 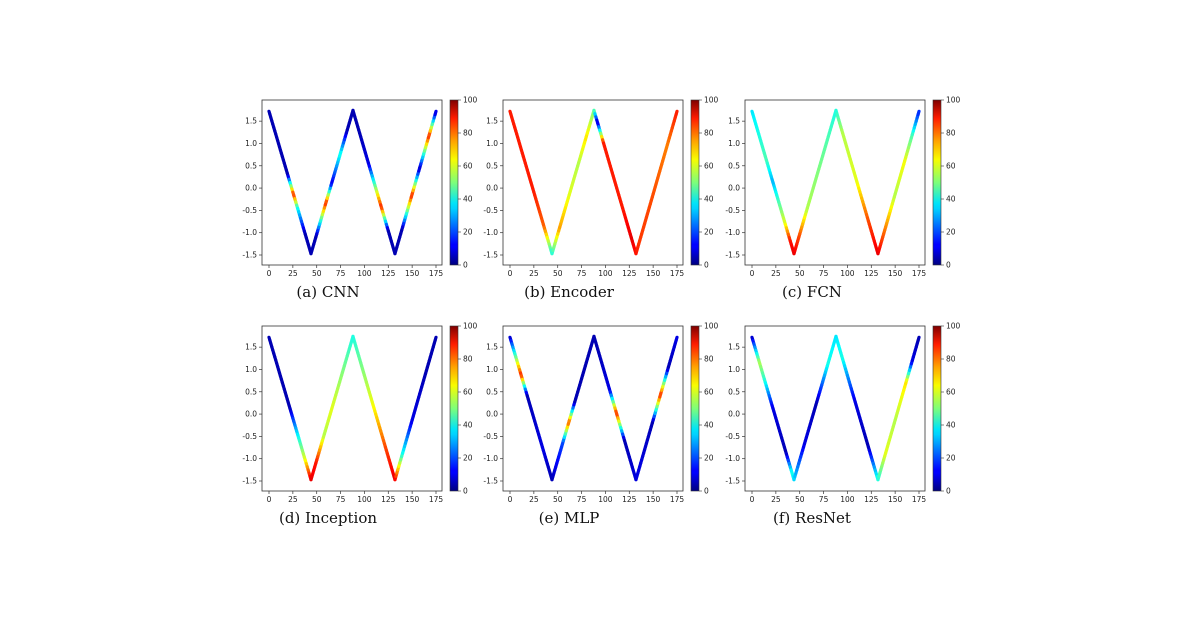 What do you see at coordinates (709, 392) in the screenshot?
I see `colorbar-tick-label: 60` at bounding box center [709, 392].